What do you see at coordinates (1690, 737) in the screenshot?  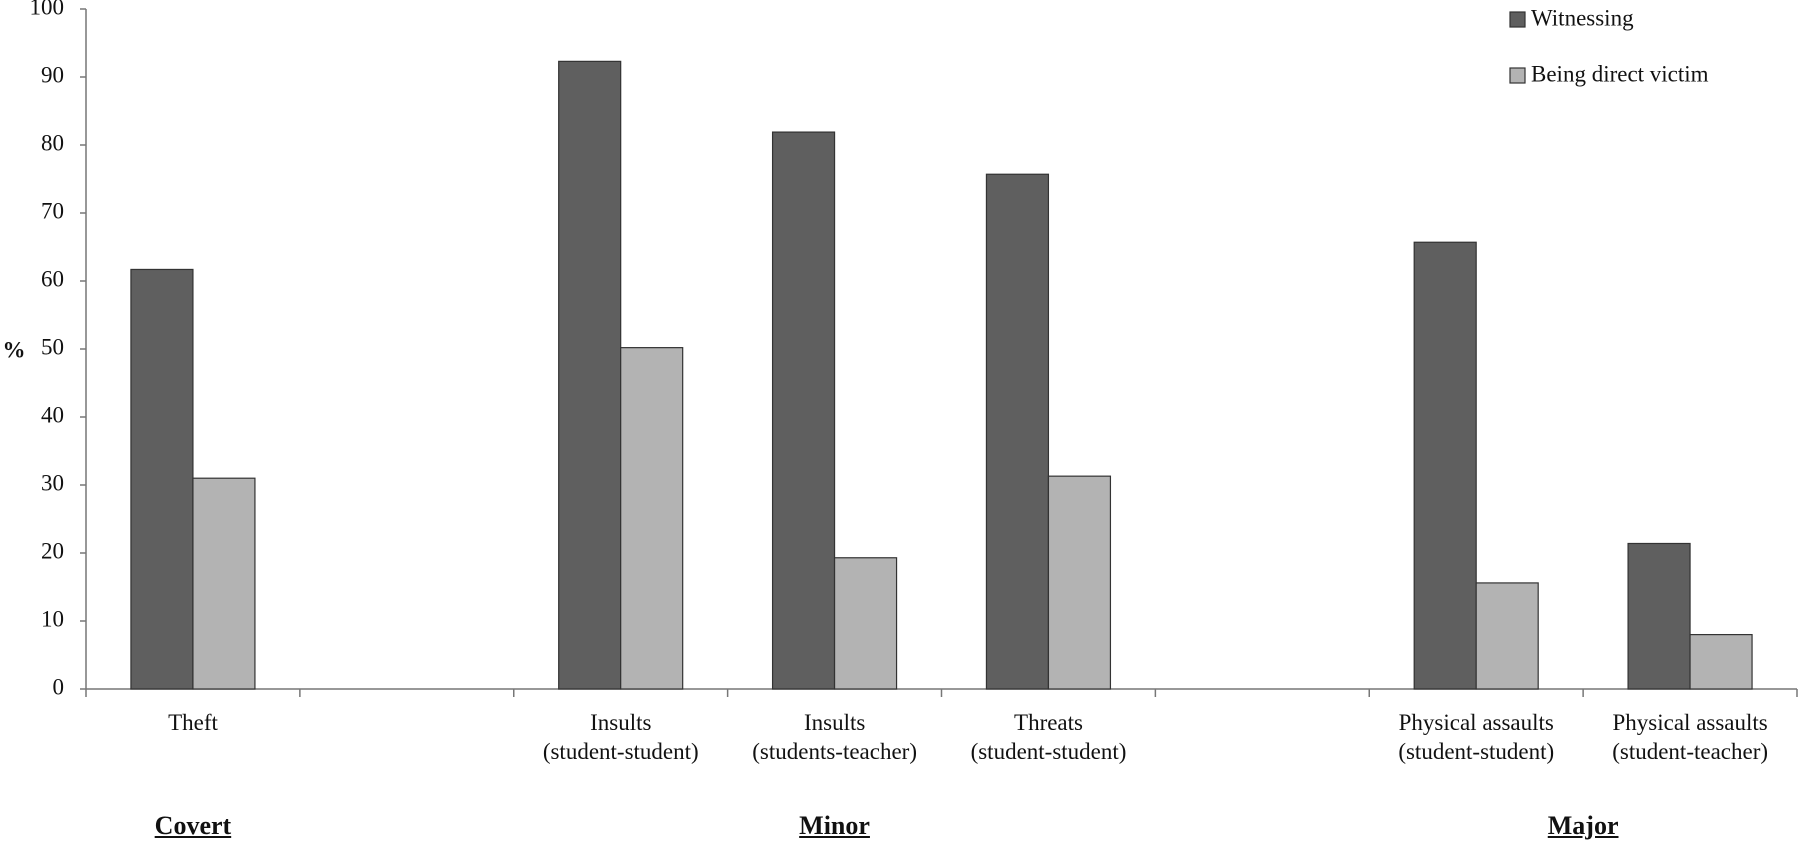 I see `x-tick-label: Physical assaults (student-teacher)` at bounding box center [1690, 737].